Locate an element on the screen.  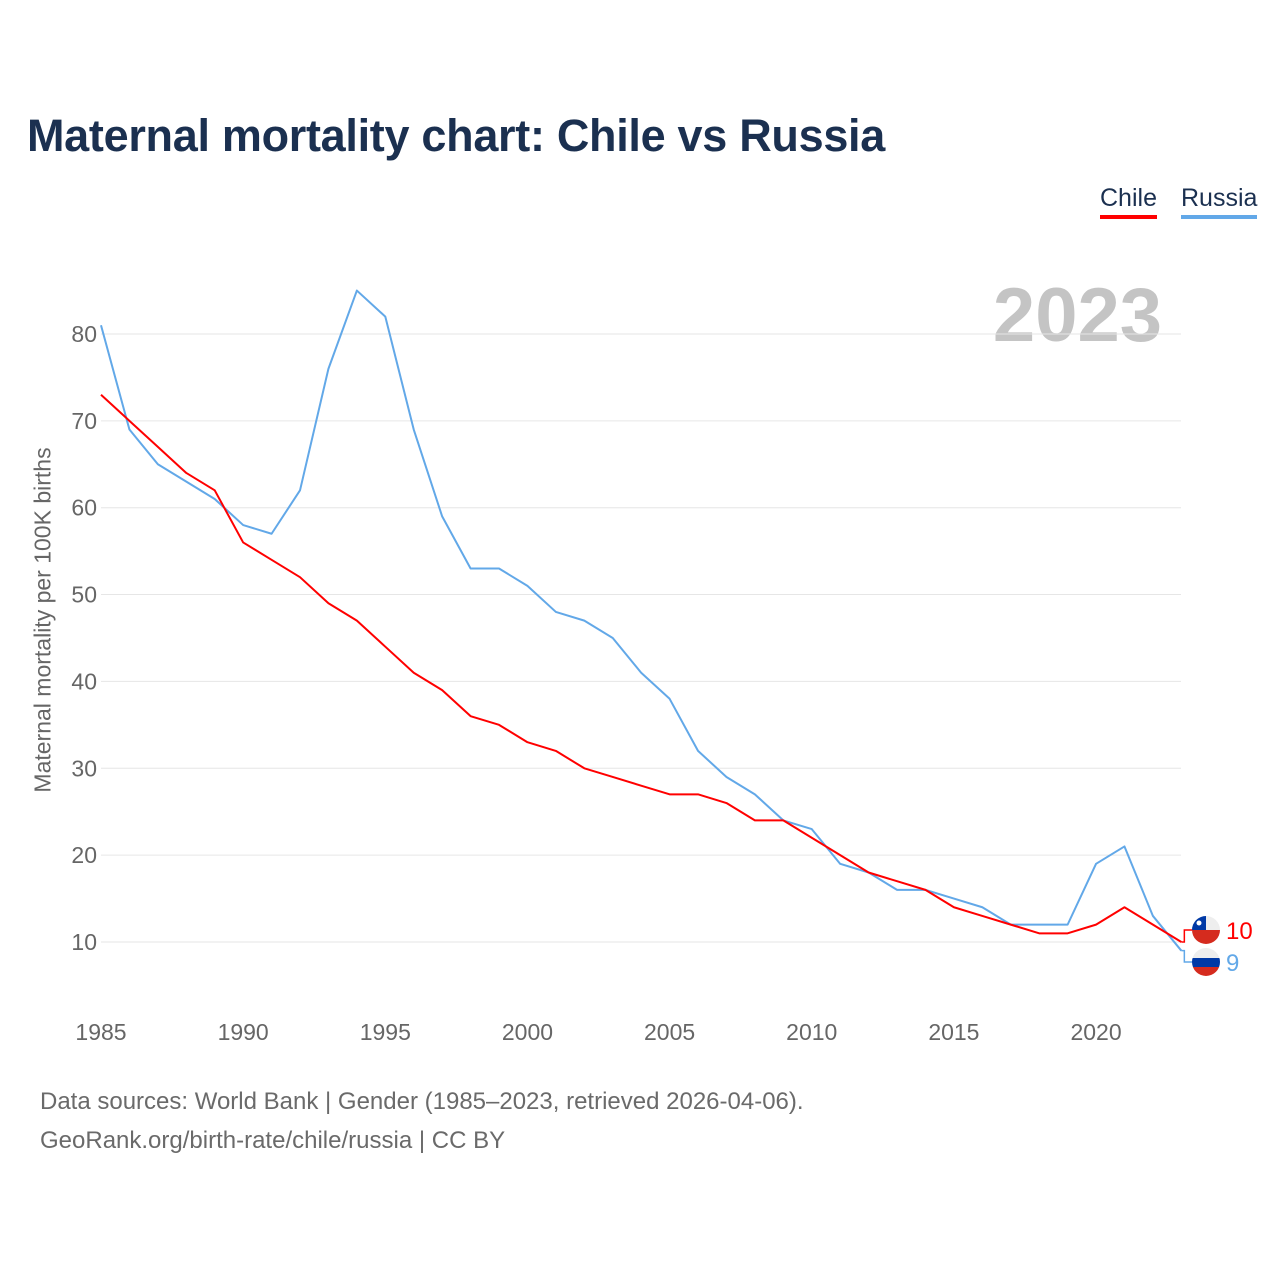
x-tick-label: 2010 is located at coordinates (811, 1032).